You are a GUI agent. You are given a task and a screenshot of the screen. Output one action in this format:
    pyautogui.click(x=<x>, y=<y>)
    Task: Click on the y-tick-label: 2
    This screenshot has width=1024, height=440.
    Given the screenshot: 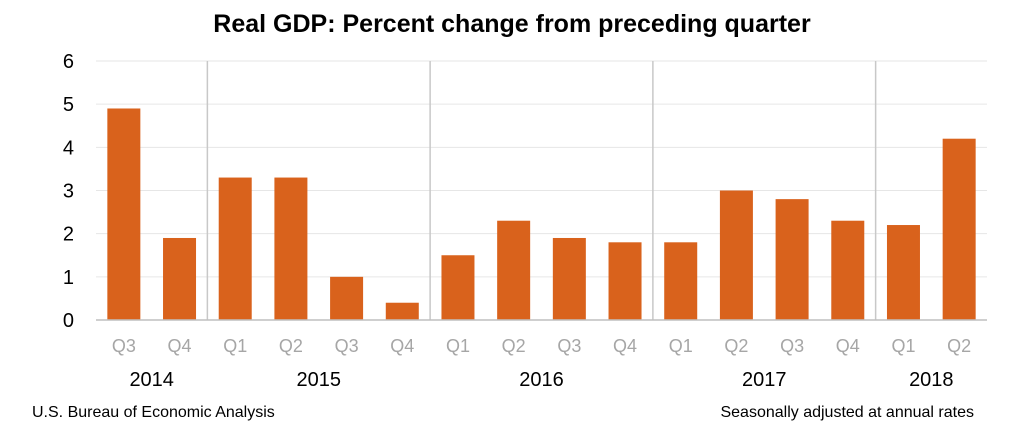 What is the action you would take?
    pyautogui.click(x=68, y=235)
    